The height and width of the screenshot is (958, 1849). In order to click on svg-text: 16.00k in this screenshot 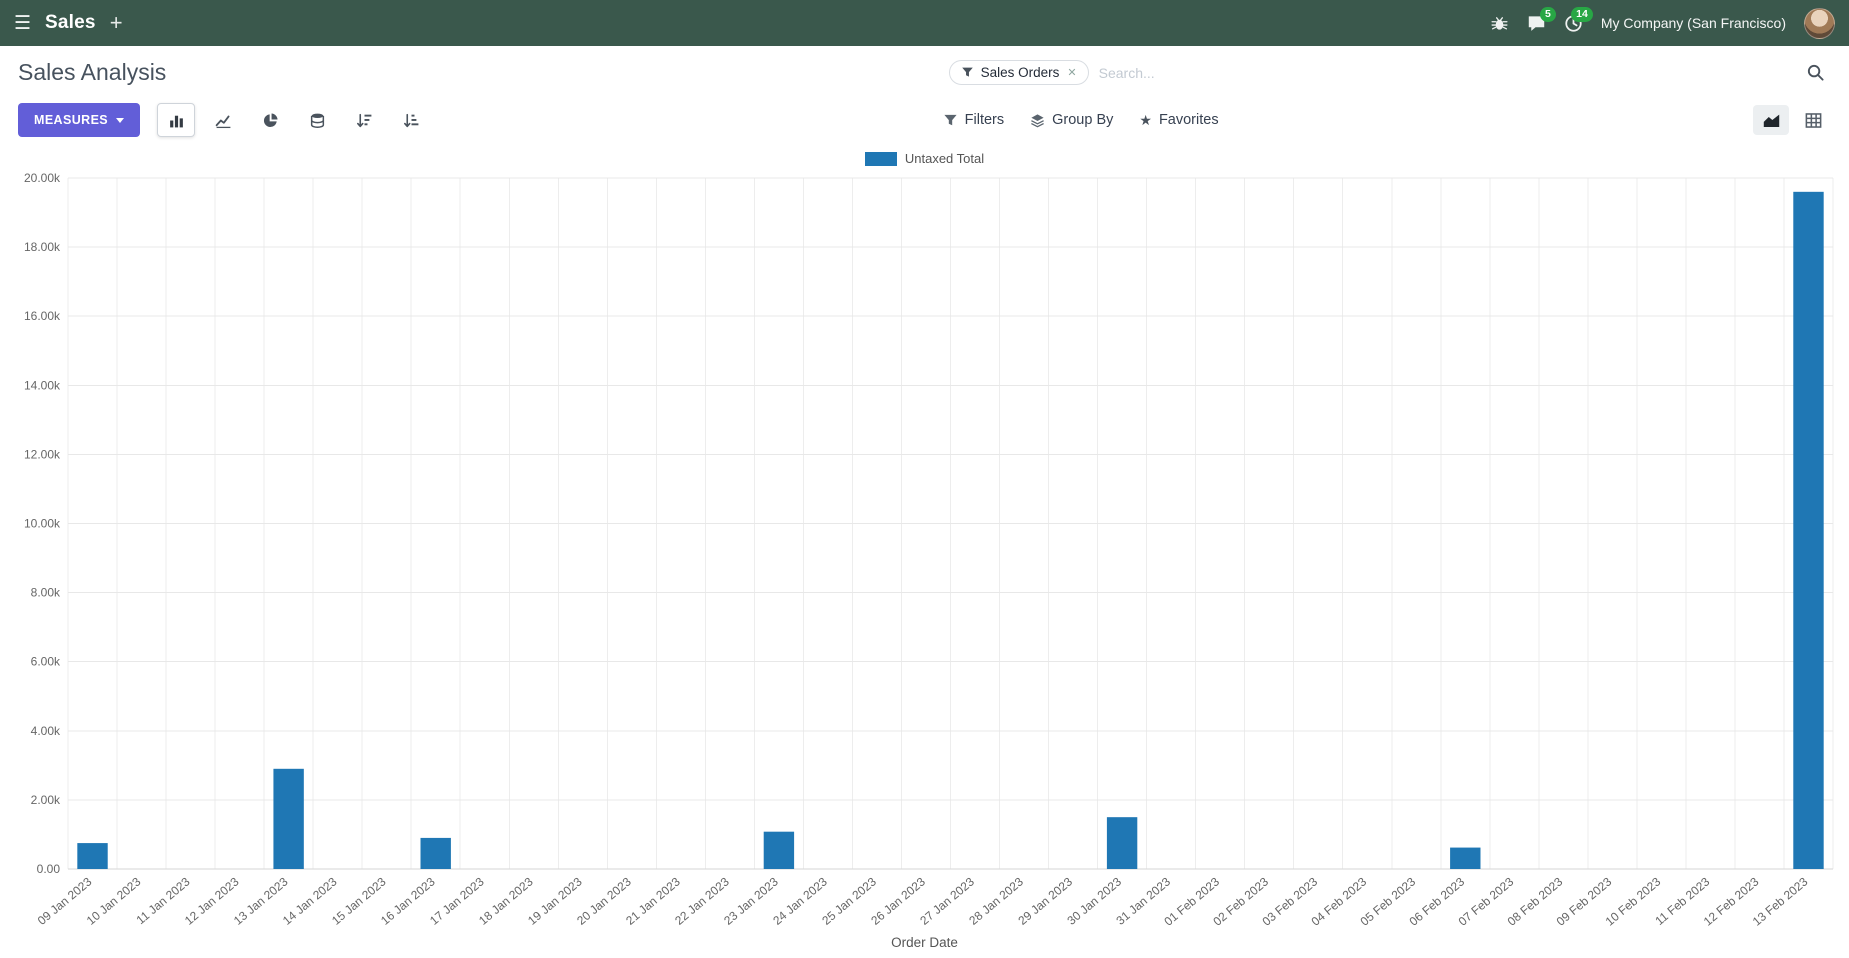, I will do `click(42, 316)`.